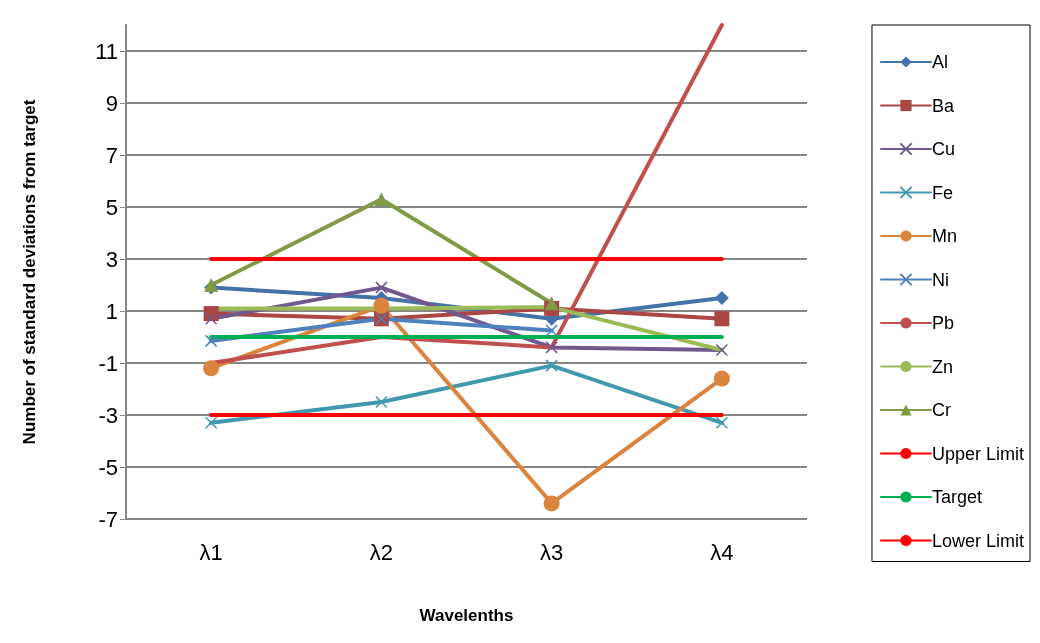 This screenshot has height=643, width=1040. I want to click on y-tick-label: 11, so click(106, 51).